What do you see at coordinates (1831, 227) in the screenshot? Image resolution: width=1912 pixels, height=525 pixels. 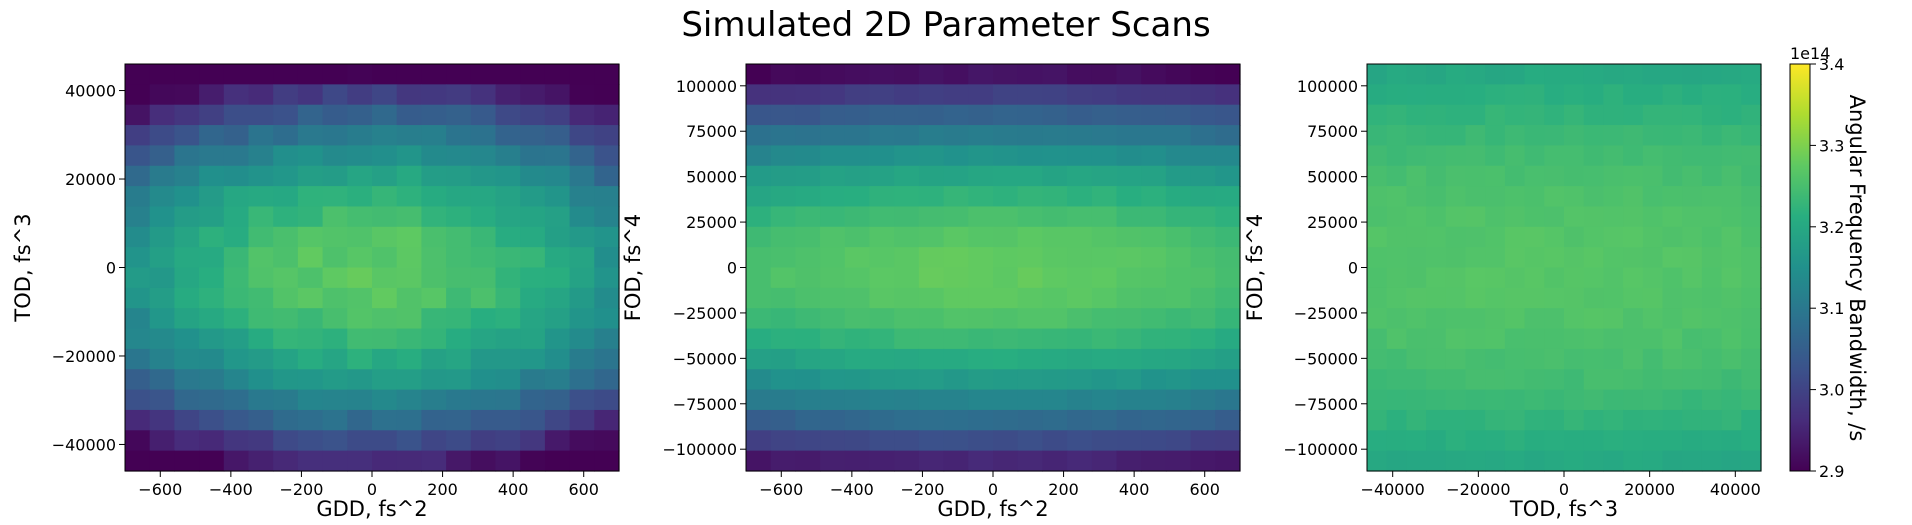 I see `colorbar-tick-label: 3.2` at bounding box center [1831, 227].